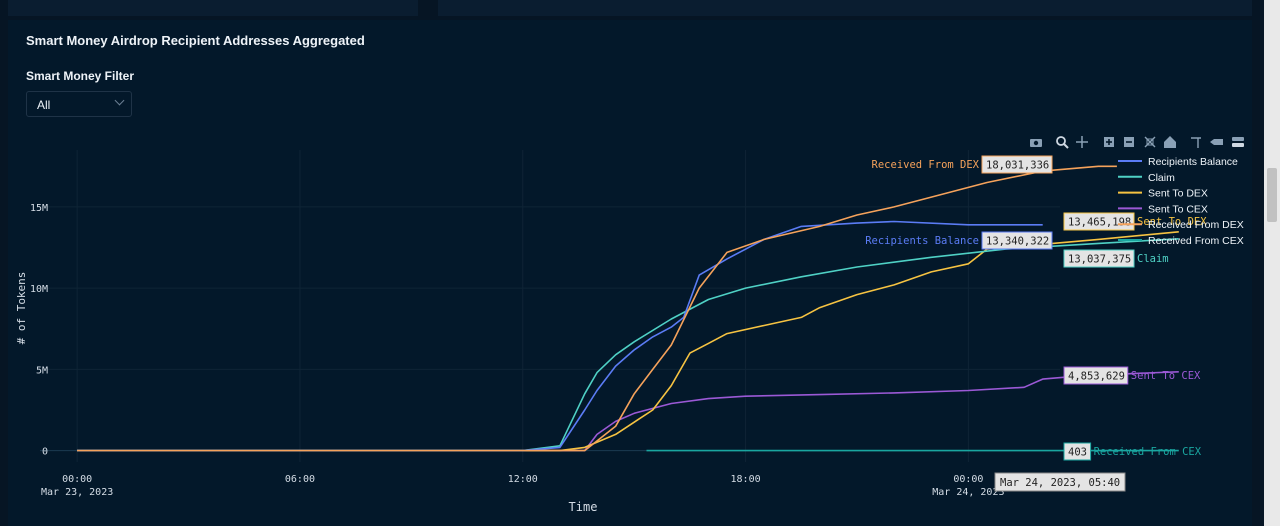 This screenshot has width=1280, height=526. I want to click on legend-label: Recipients Balance, so click(1193, 162).